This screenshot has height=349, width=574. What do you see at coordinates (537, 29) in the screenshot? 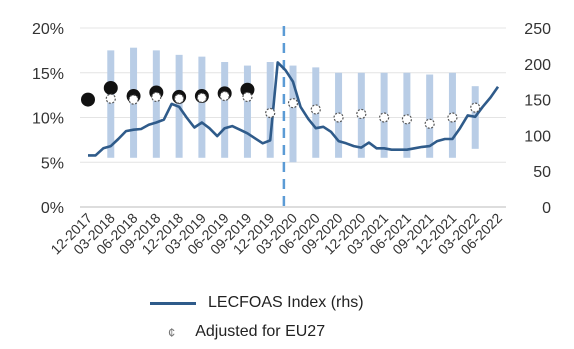
I see `y-right-tick: 250` at bounding box center [537, 29].